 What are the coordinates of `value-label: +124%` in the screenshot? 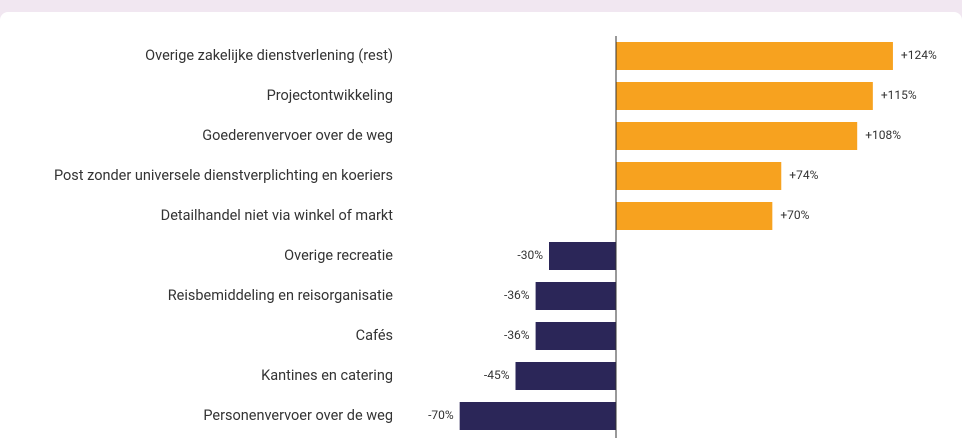 It's located at (919, 55).